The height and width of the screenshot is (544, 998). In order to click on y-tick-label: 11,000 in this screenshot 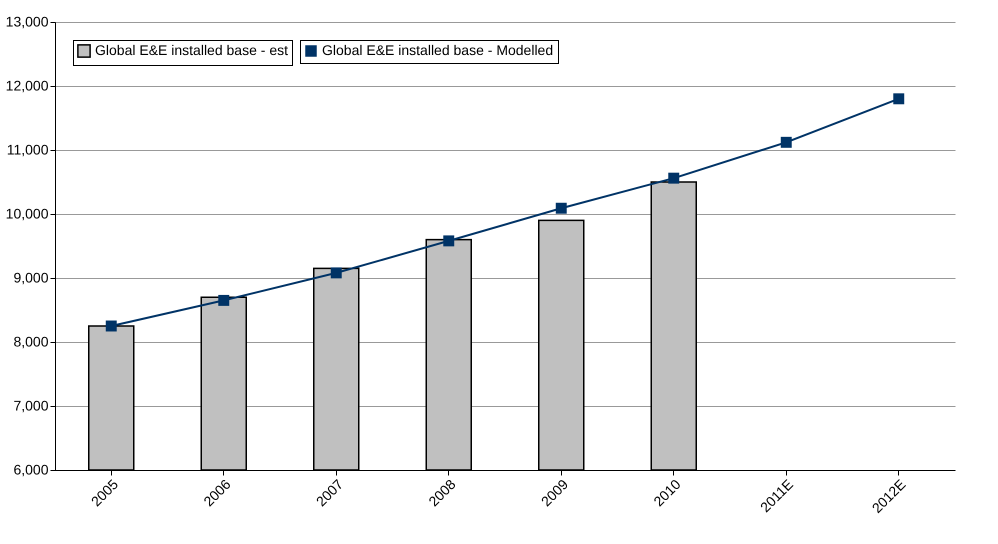, I will do `click(27, 150)`.